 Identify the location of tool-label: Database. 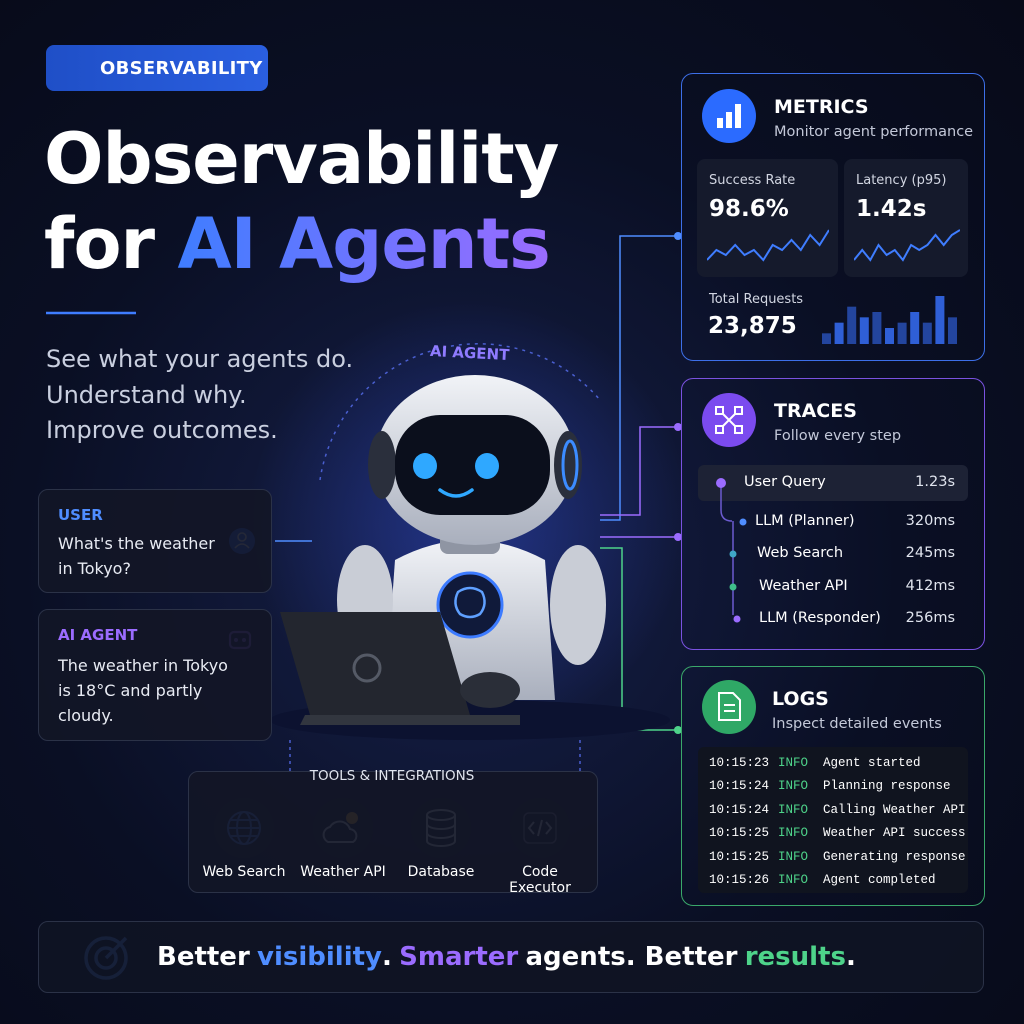
(441, 872).